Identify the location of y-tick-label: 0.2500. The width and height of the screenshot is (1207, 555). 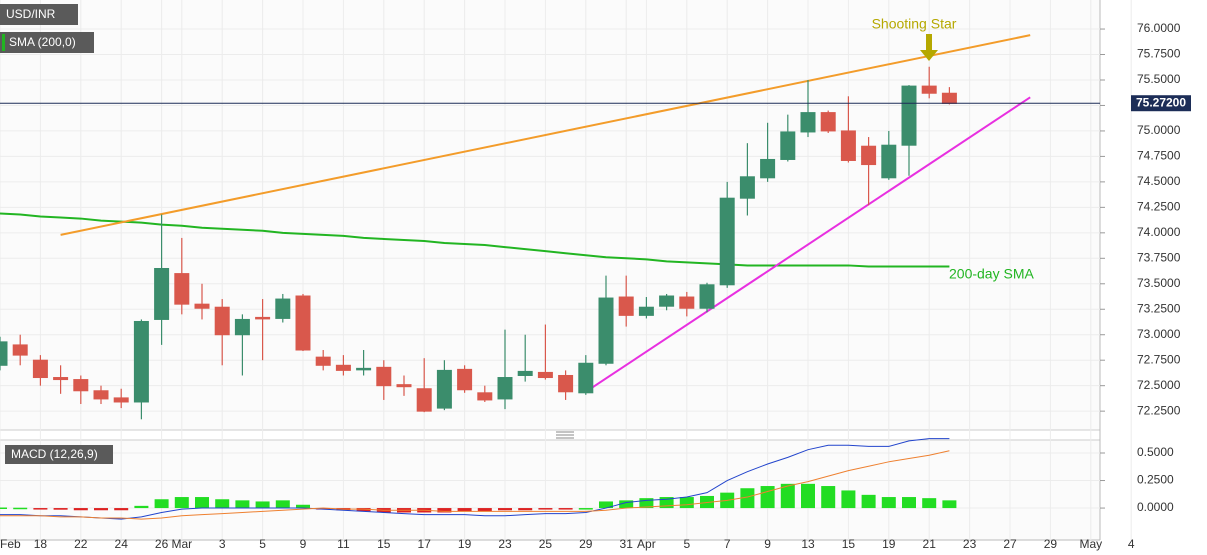
(1155, 480).